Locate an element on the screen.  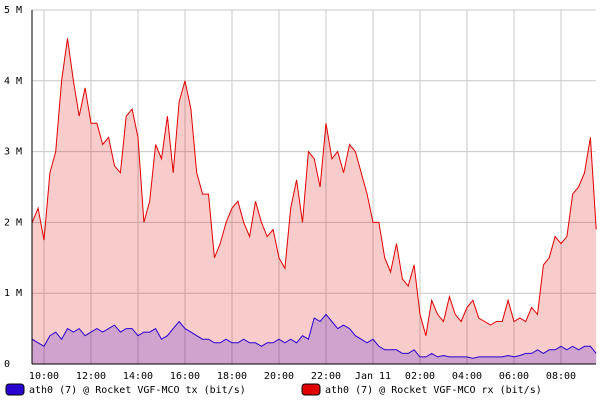
x-tick-label: 16:00 is located at coordinates (185, 376).